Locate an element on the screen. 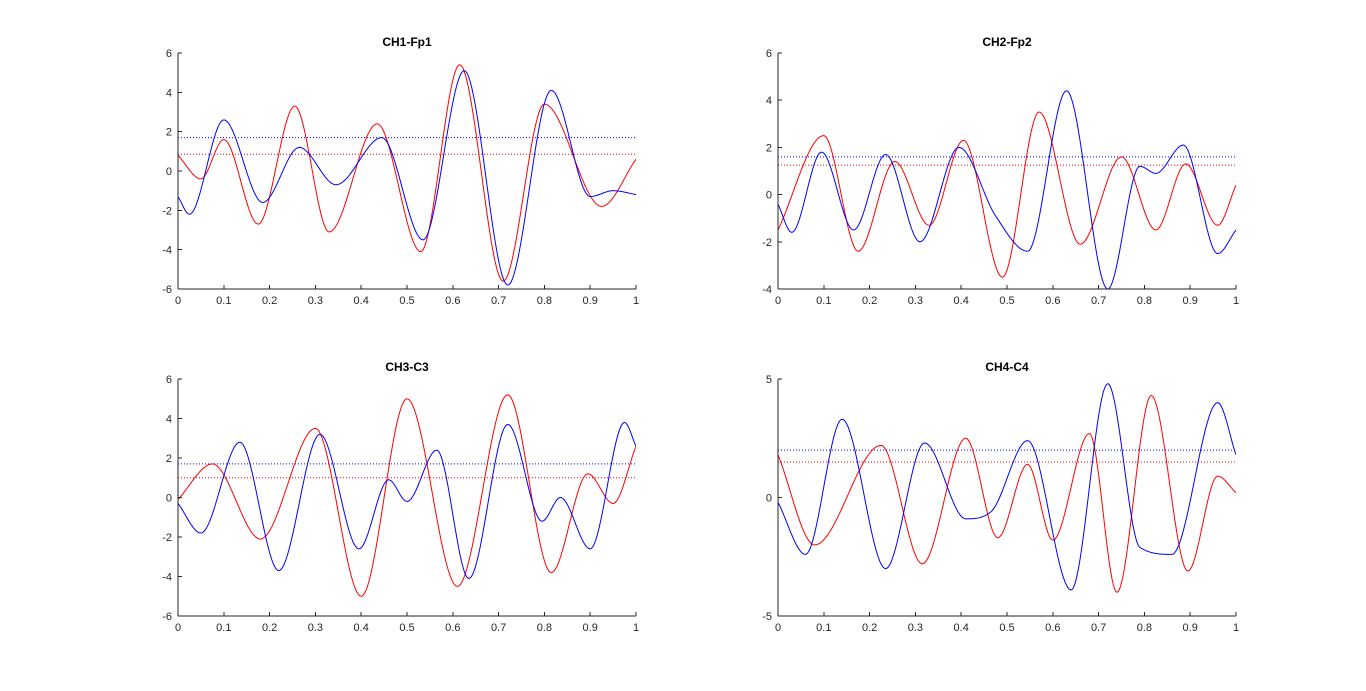 The image size is (1366, 691). subplot-ch4-c4: CH4-C4 0 0.1 0.2 0.3 0.4 0.5 0.6 0.7 0.8 0.9 1-505 is located at coordinates (1000, 497).